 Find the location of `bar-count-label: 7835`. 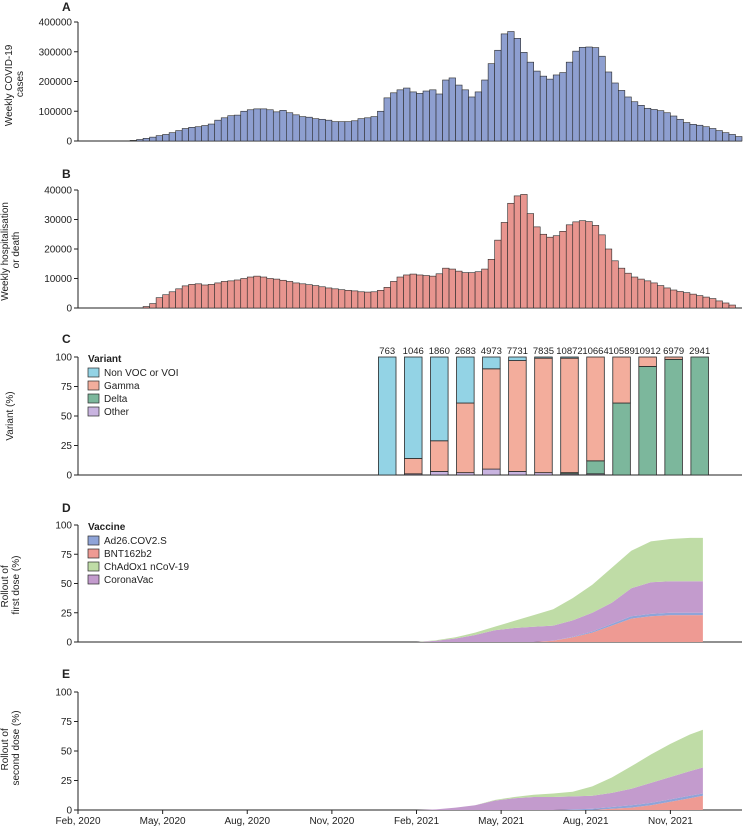

bar-count-label: 7835 is located at coordinates (543, 351).